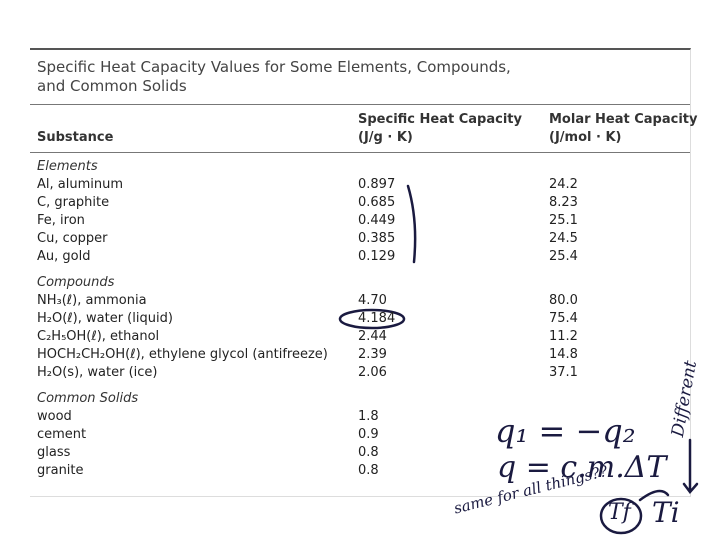 This screenshot has width=720, height=540. I want to click on section-label: Common Solids, so click(88, 398).